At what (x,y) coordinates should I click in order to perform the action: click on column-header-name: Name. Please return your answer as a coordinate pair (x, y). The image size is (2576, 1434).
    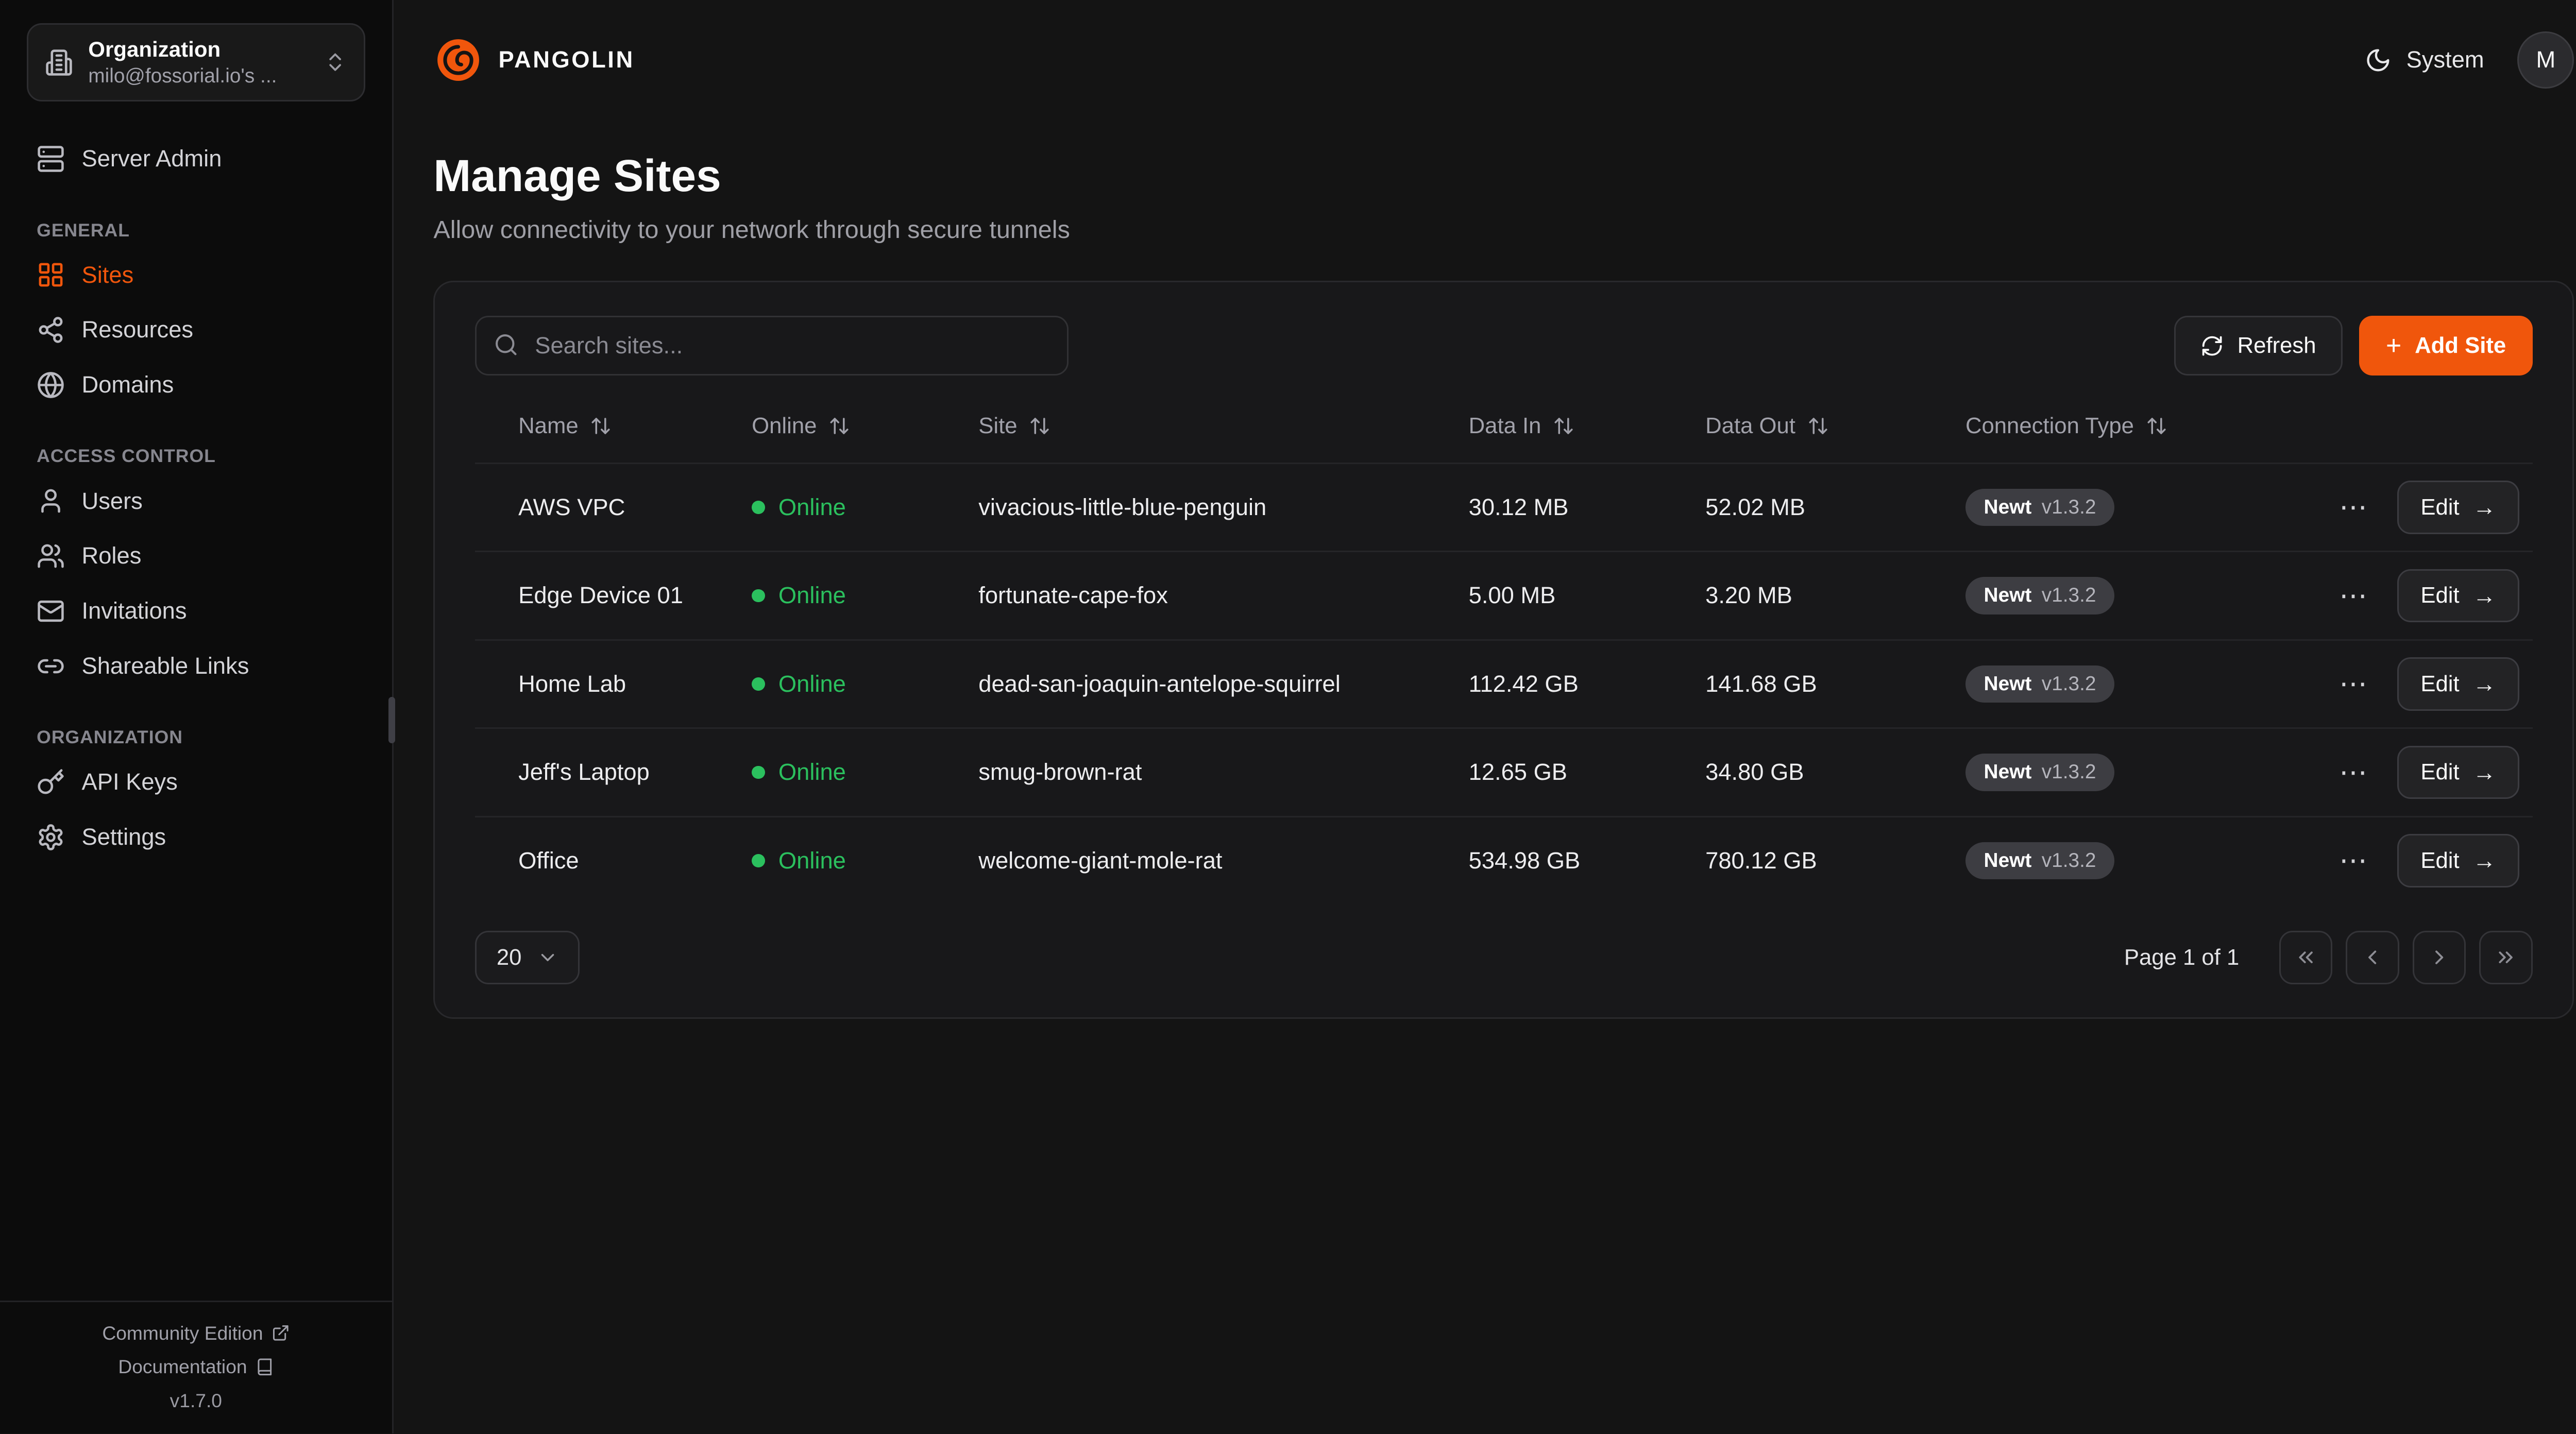
    Looking at the image, I should click on (635, 426).